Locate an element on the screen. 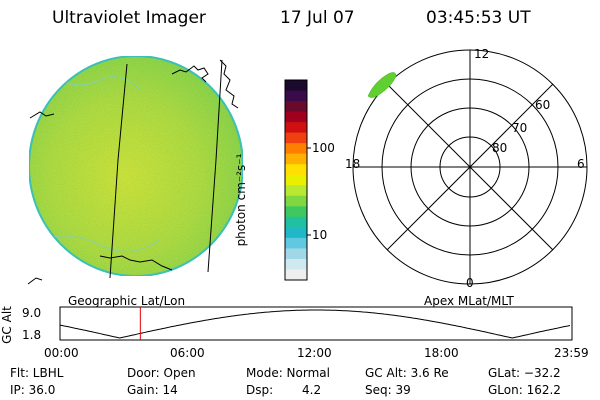 This screenshot has height=400, width=600. status-gain: Gain: 14 is located at coordinates (152, 390).